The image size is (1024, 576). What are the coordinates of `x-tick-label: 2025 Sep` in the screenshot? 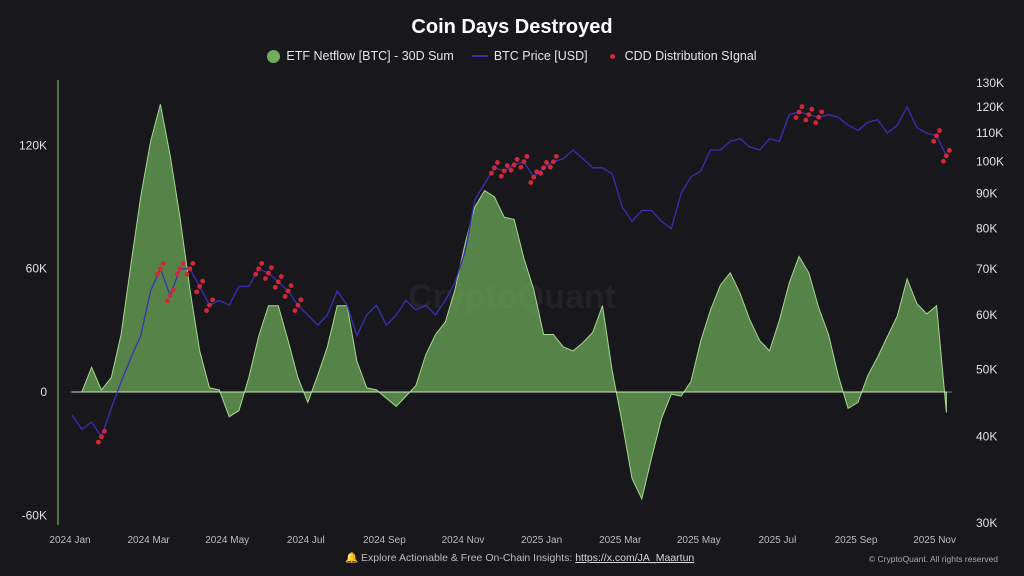 It's located at (856, 540).